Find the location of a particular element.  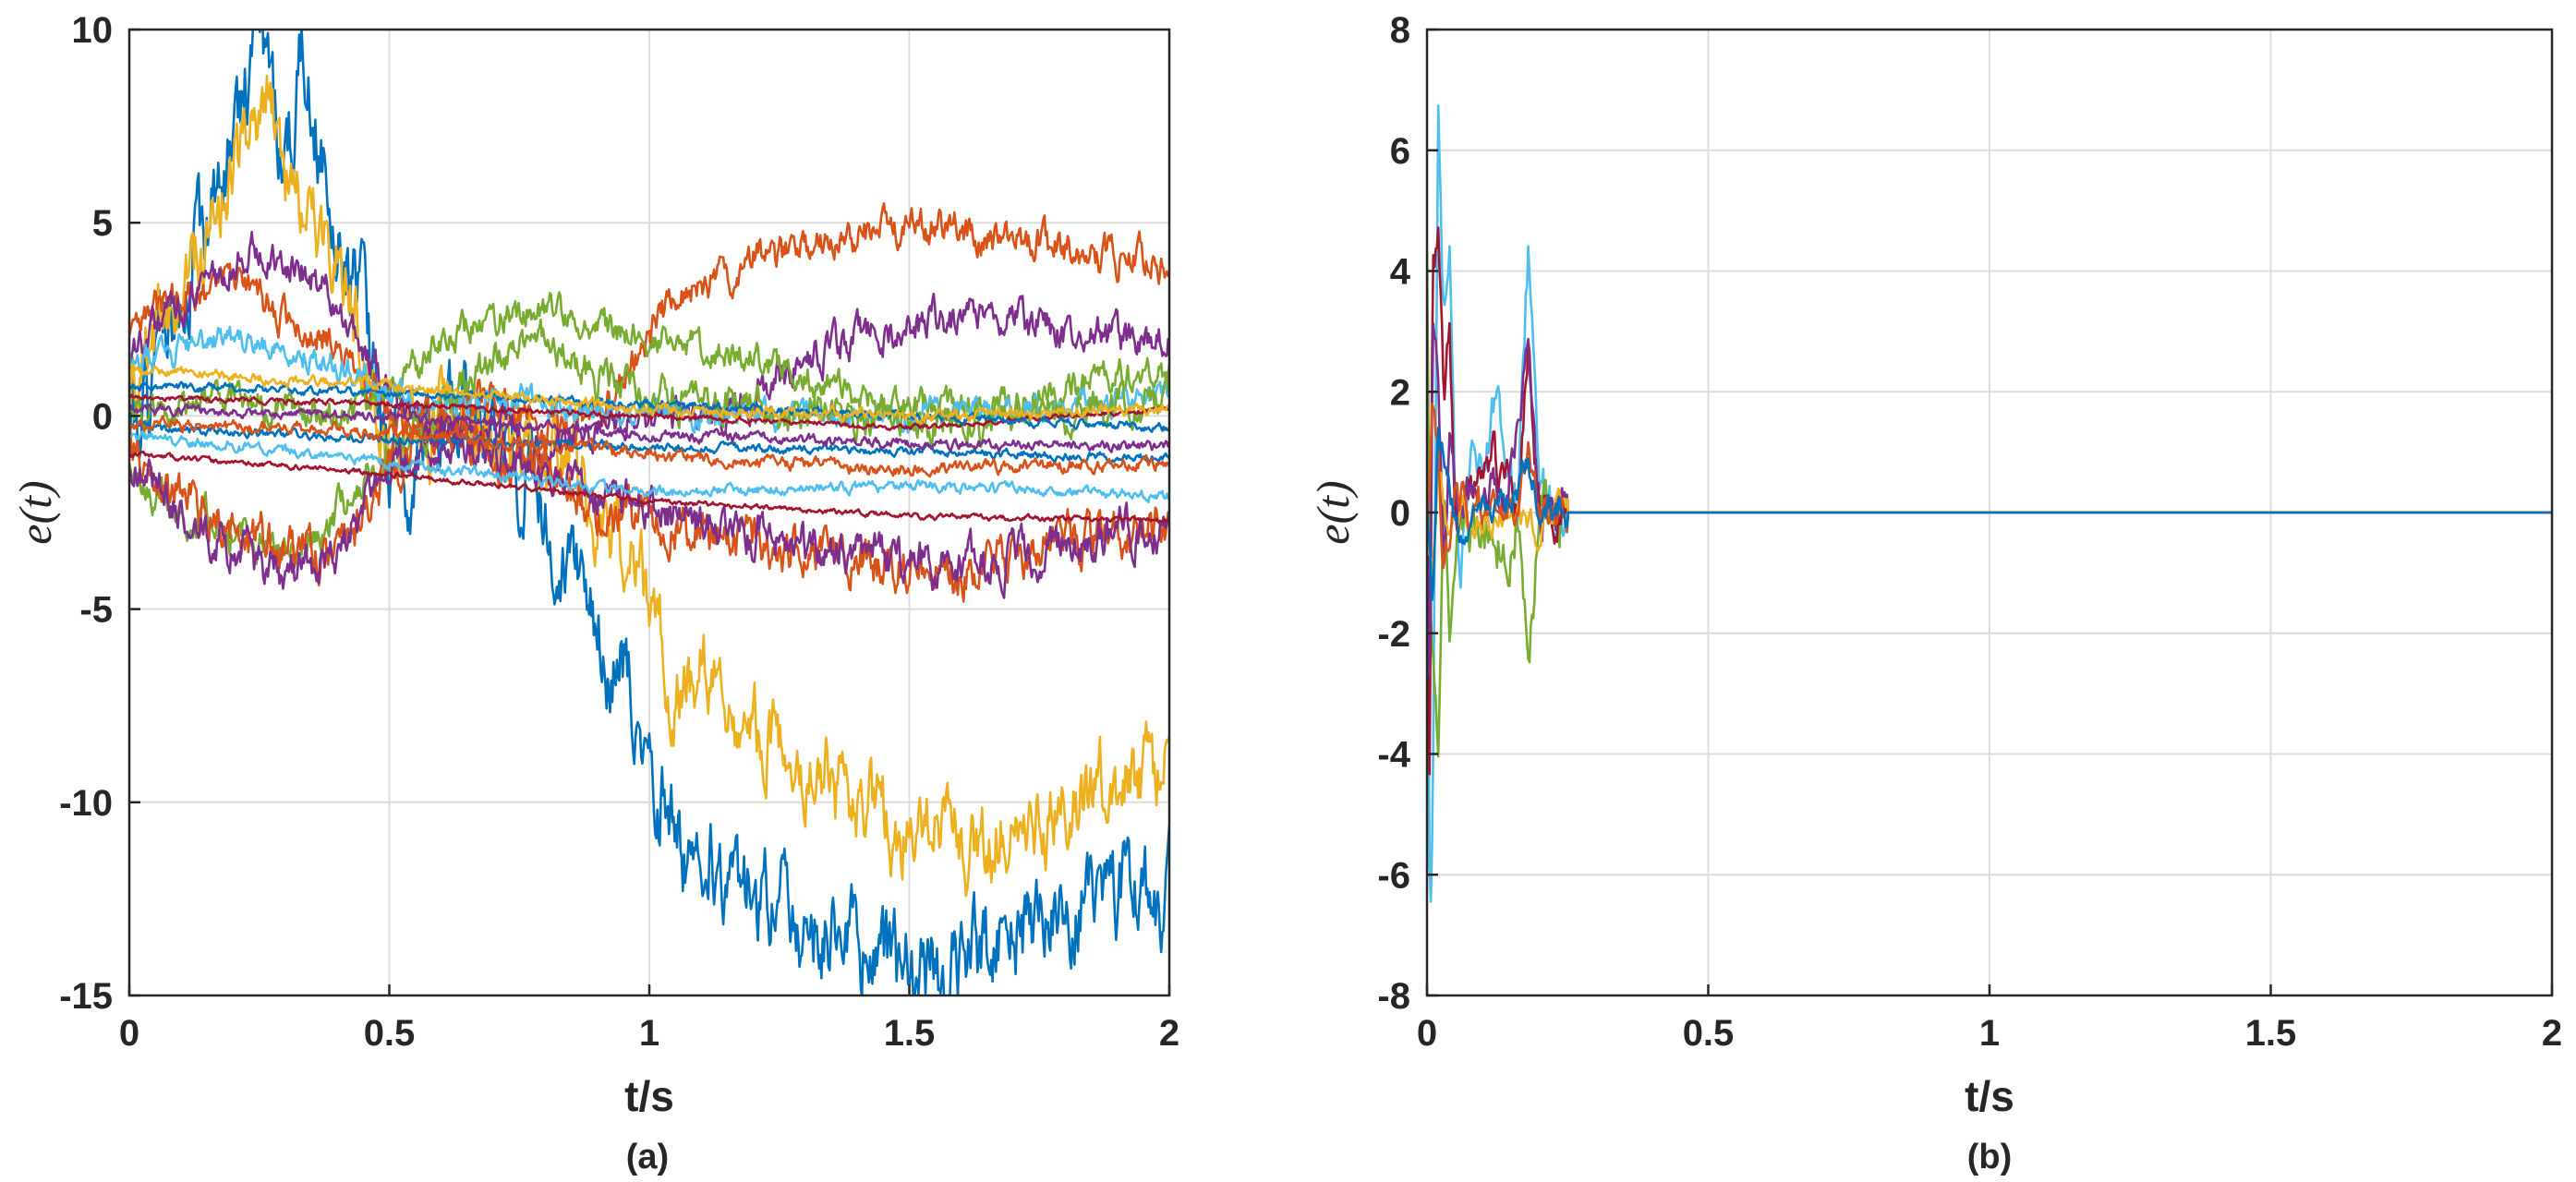

series-line-s13 is located at coordinates (649, 406).